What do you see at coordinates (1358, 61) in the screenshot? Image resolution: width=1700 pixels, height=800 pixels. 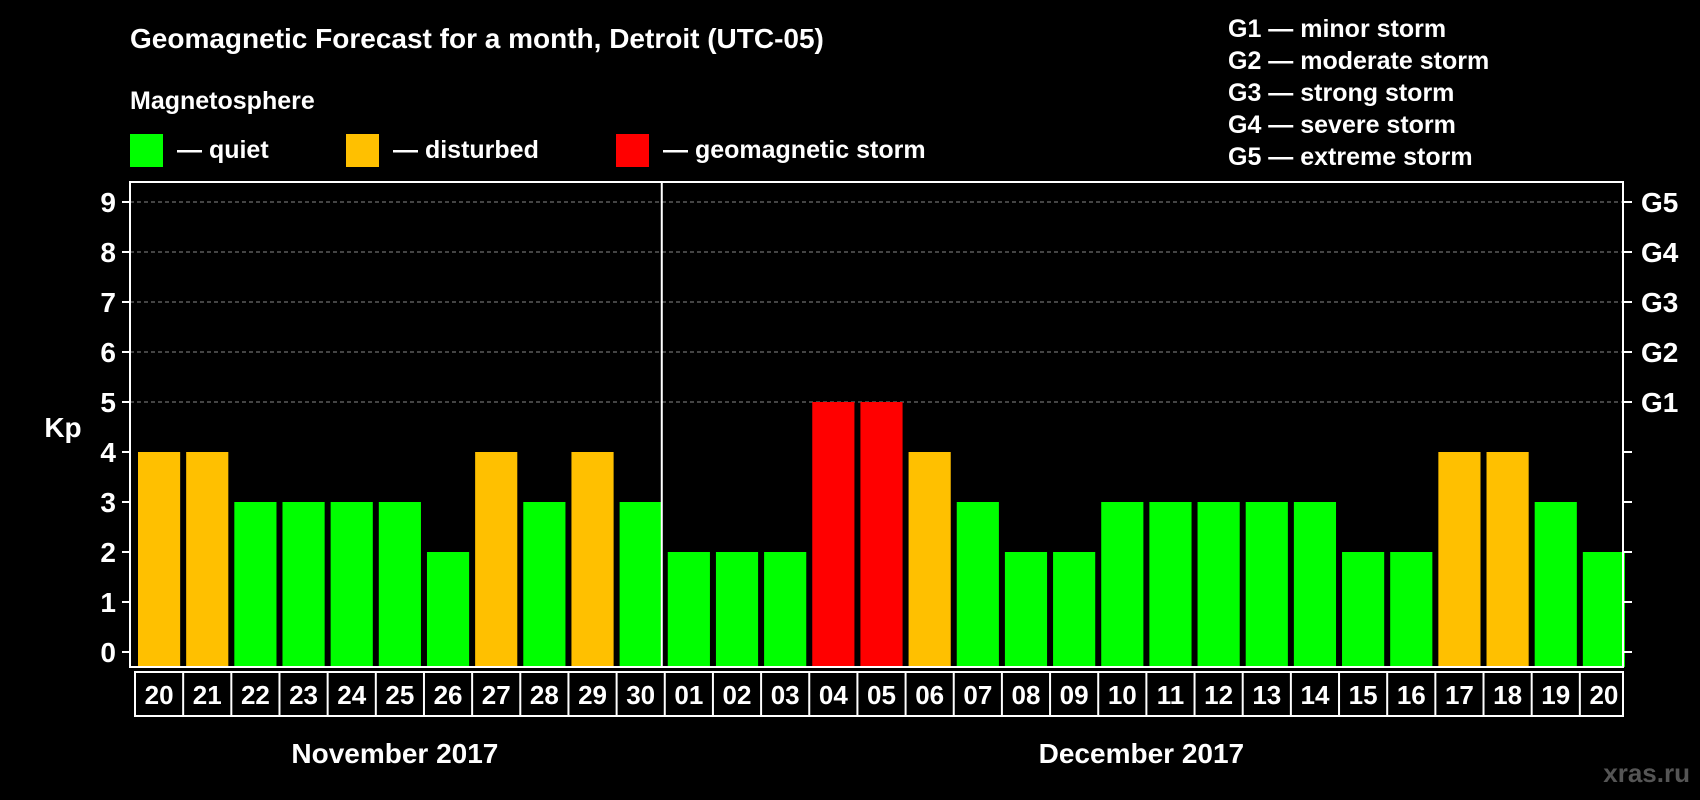 I see `storm-scale-item: G2 — moderate storm` at bounding box center [1358, 61].